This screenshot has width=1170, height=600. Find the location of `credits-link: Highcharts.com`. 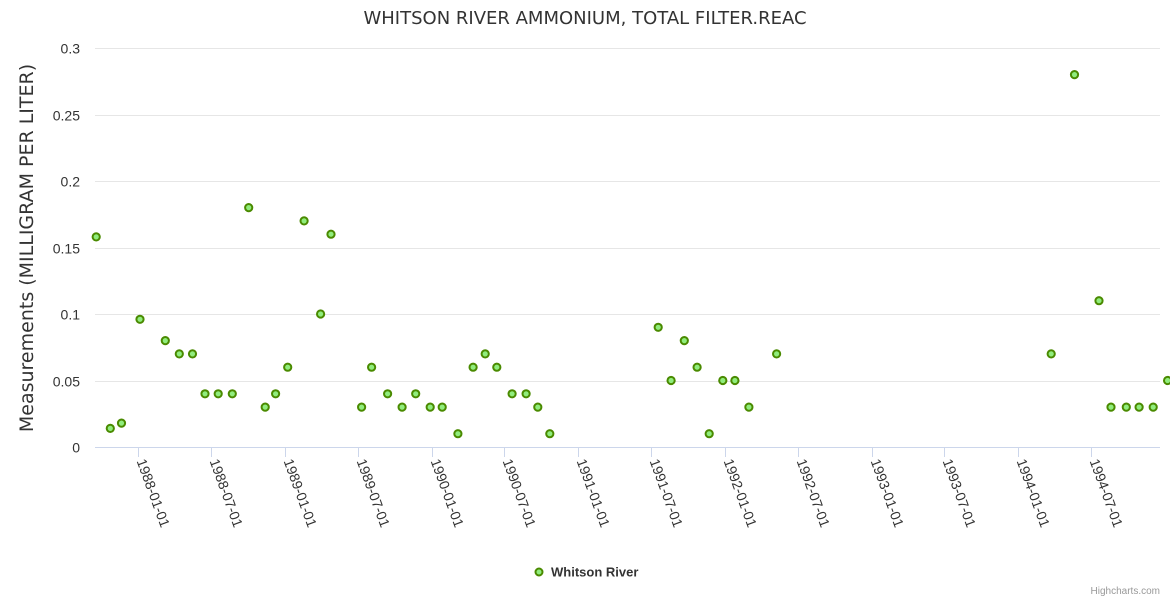

credits-link: Highcharts.com is located at coordinates (1125, 591).